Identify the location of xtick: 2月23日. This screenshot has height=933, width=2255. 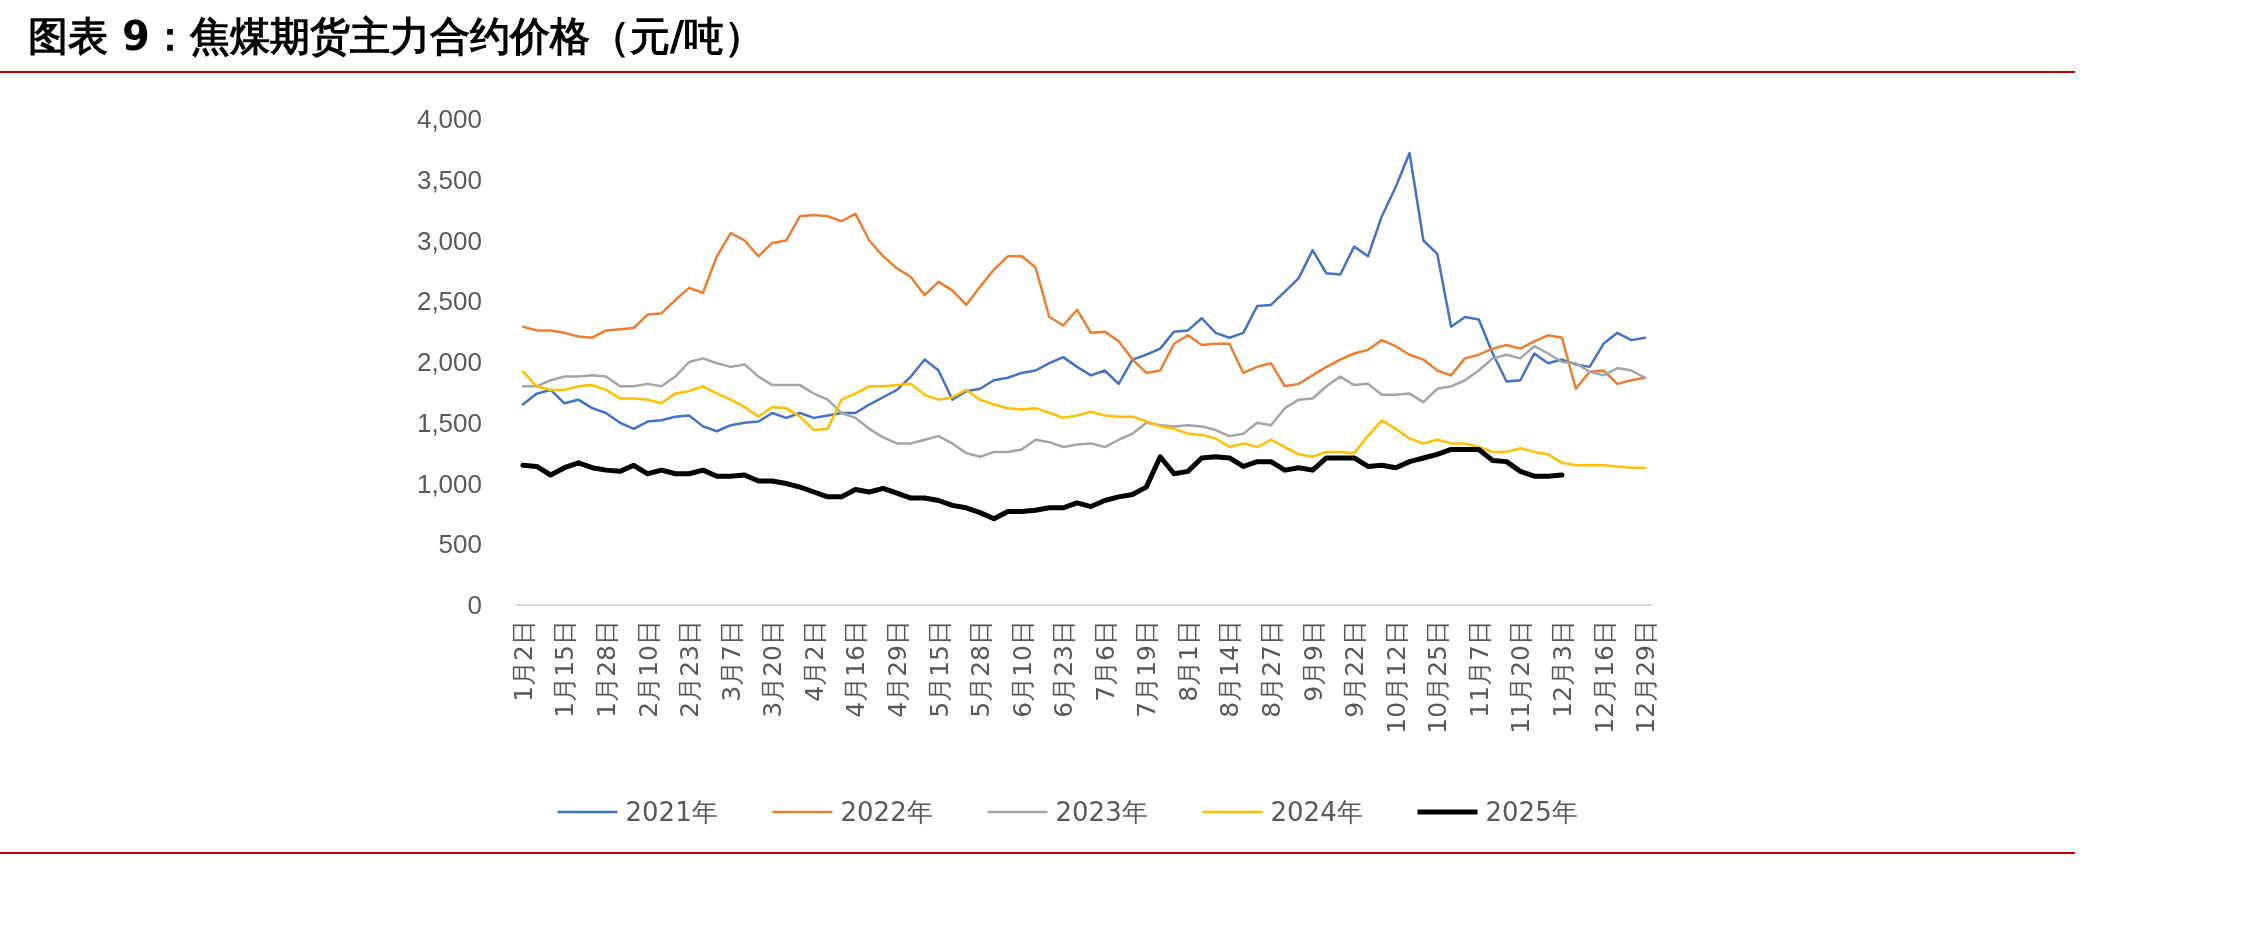
(690, 669).